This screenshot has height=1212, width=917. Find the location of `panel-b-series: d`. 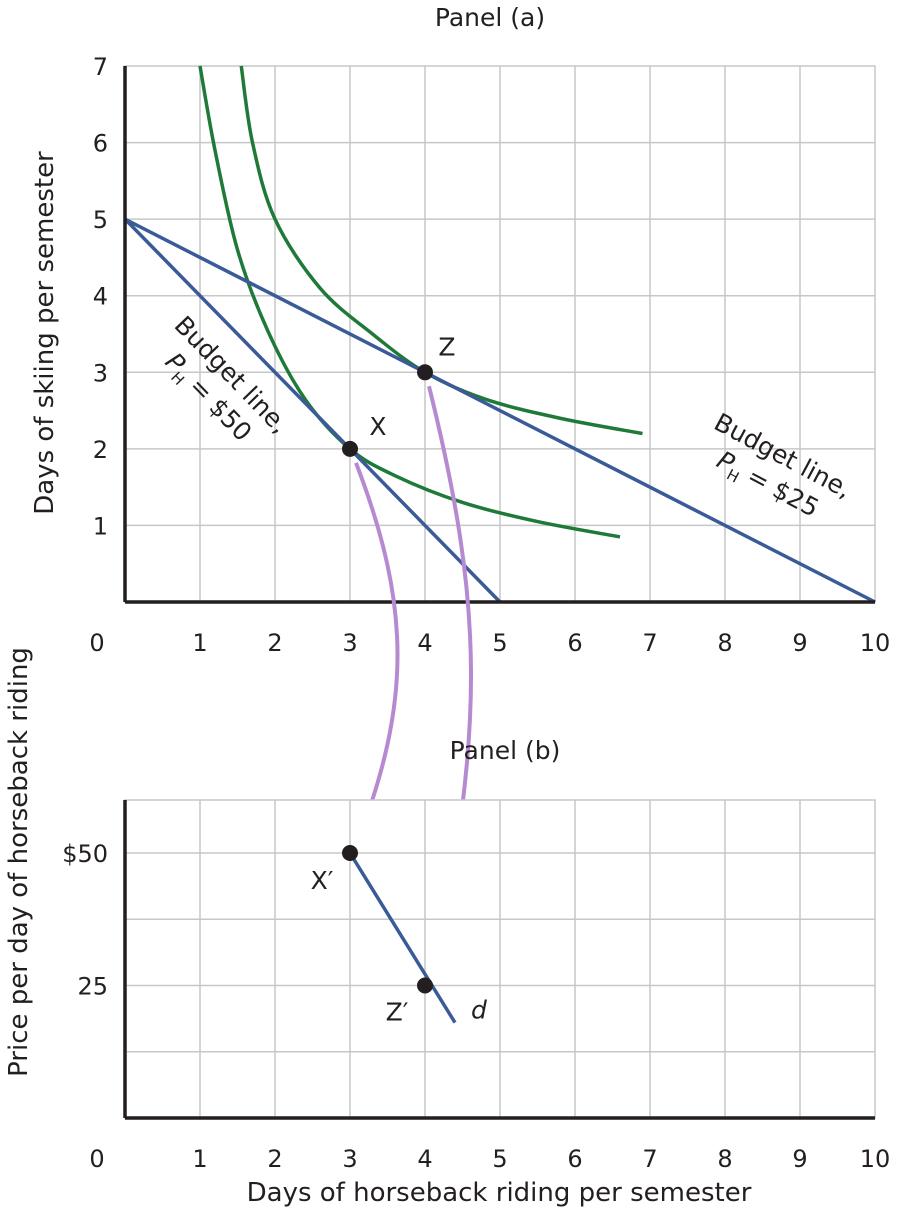

panel-b-series: d is located at coordinates (417, 938).